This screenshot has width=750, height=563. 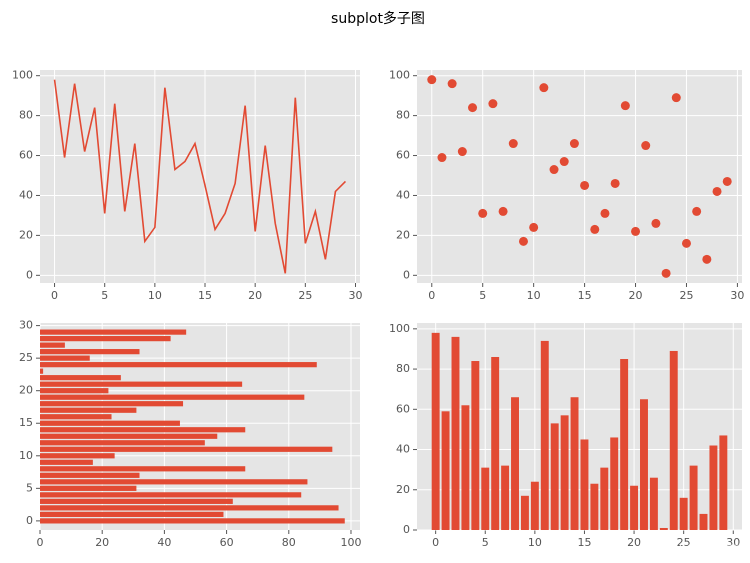 I want to click on line, so click(x=200, y=176).